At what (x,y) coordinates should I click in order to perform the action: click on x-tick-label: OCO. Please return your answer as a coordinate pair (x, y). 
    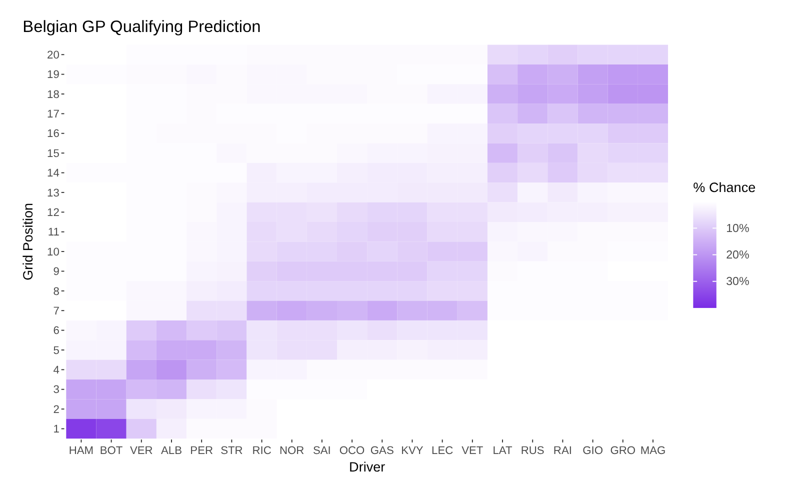
    Looking at the image, I should click on (352, 451).